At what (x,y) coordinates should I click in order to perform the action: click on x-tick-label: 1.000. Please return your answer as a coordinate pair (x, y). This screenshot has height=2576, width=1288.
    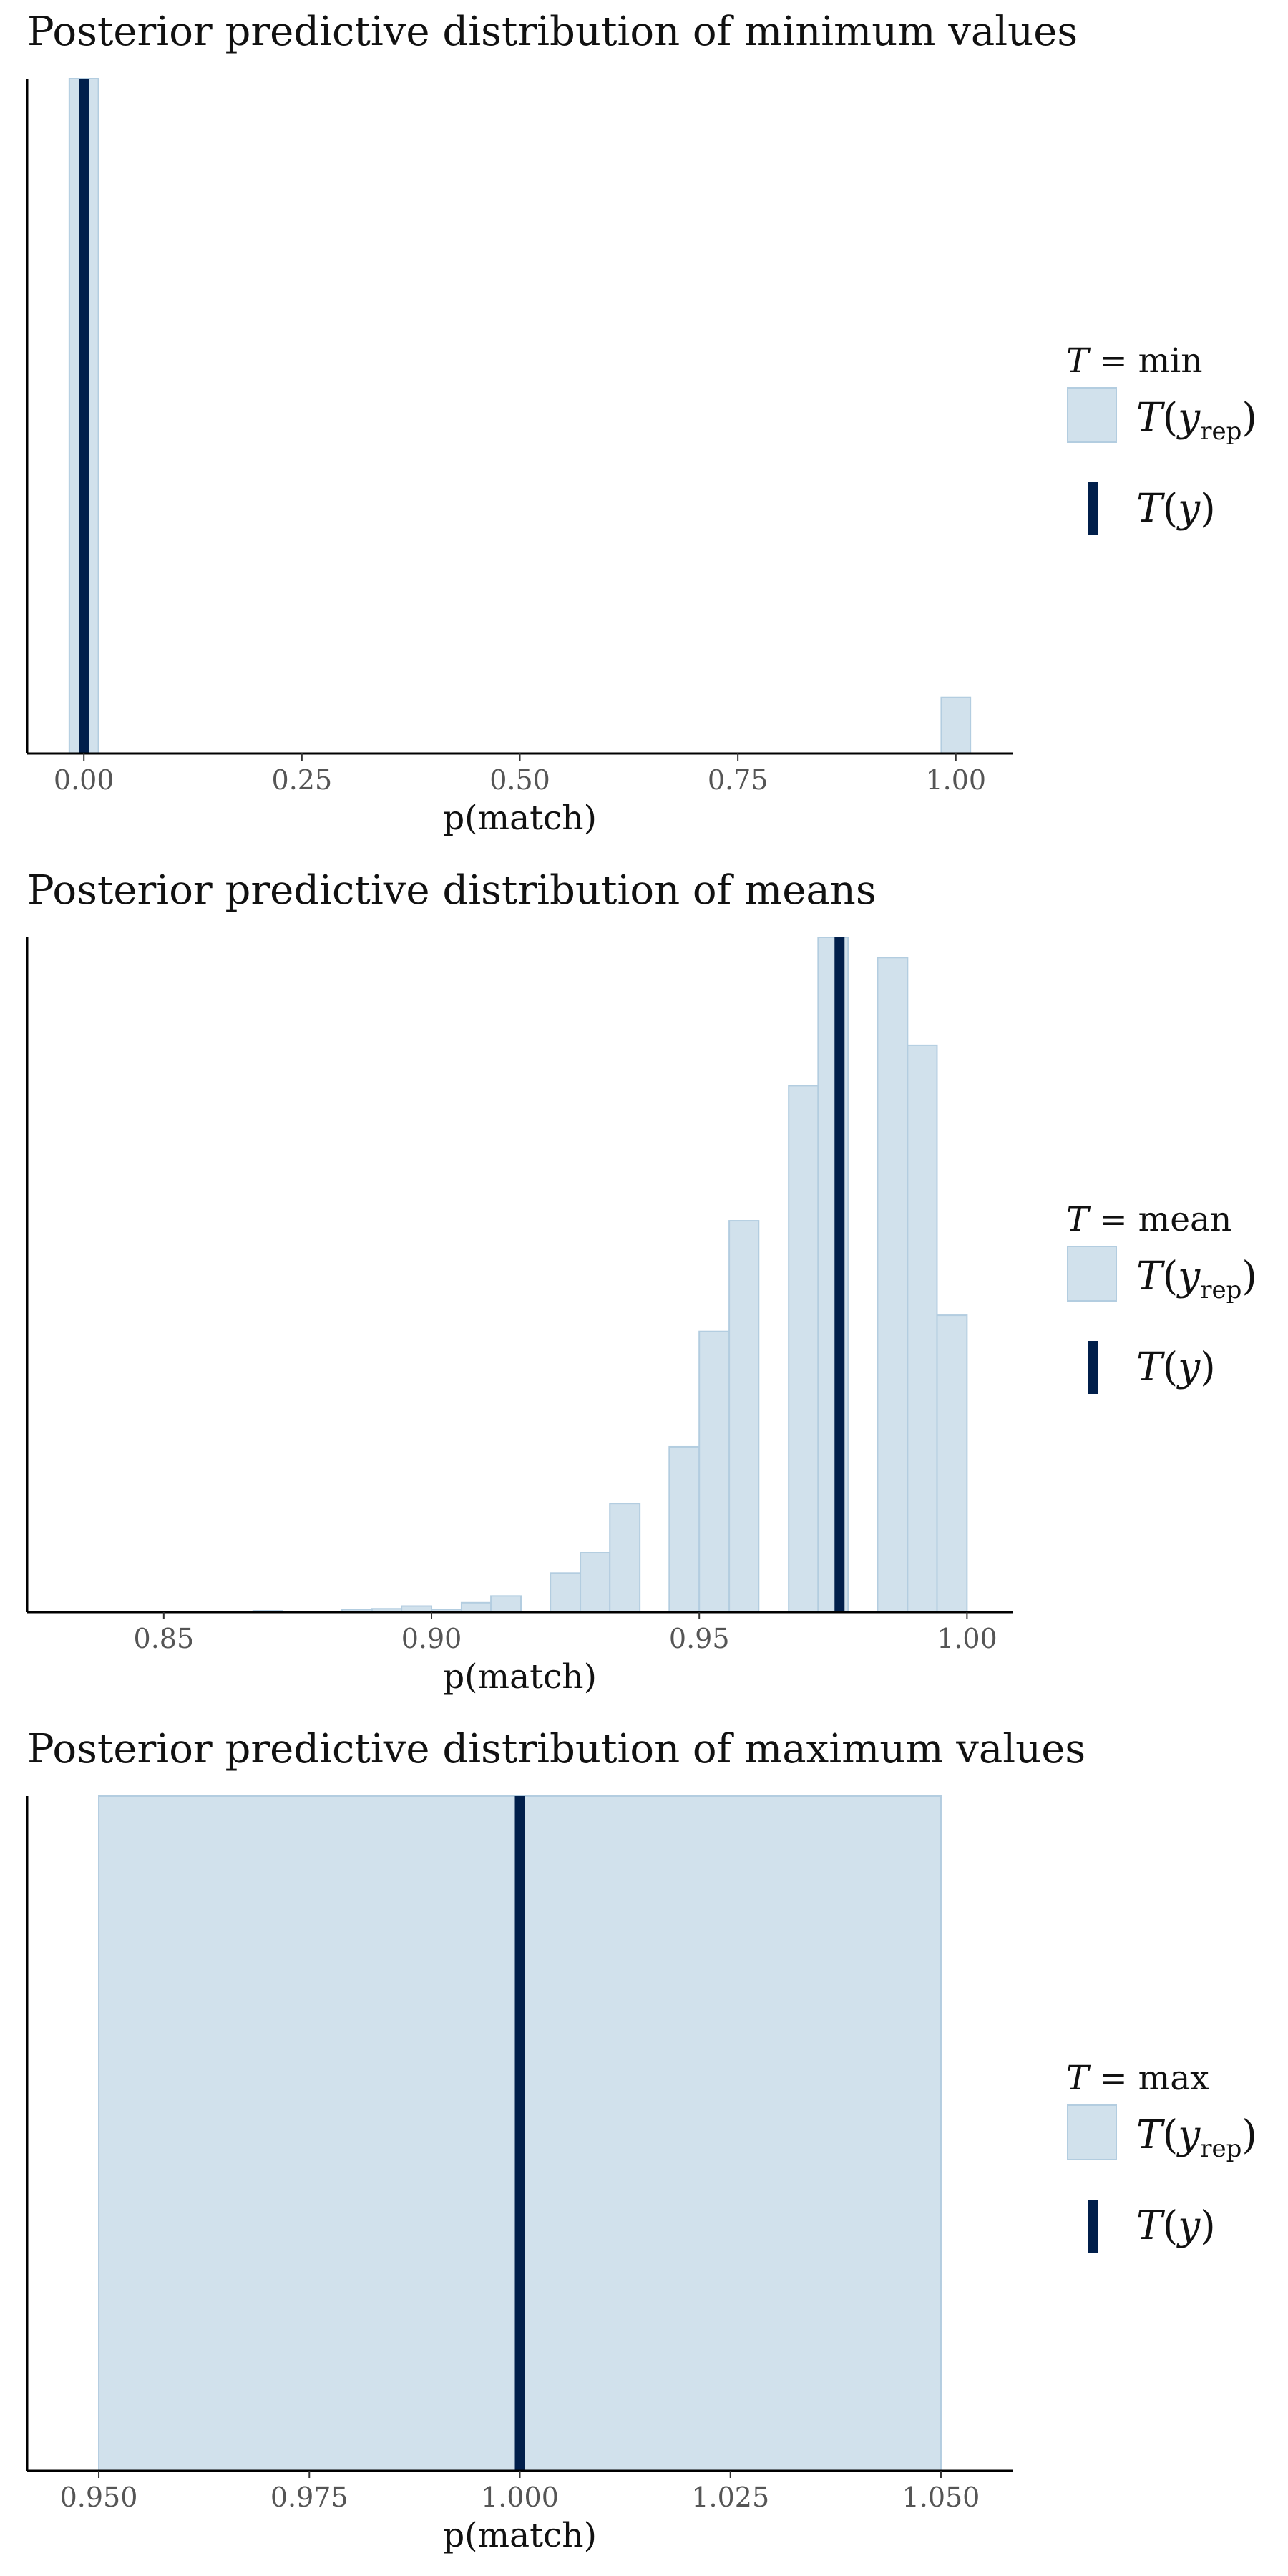
    Looking at the image, I should click on (520, 2497).